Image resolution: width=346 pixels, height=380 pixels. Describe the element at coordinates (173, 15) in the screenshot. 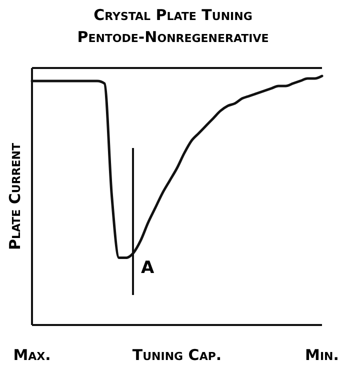

I see `chart-title: Crystal Plate Tuning` at that location.